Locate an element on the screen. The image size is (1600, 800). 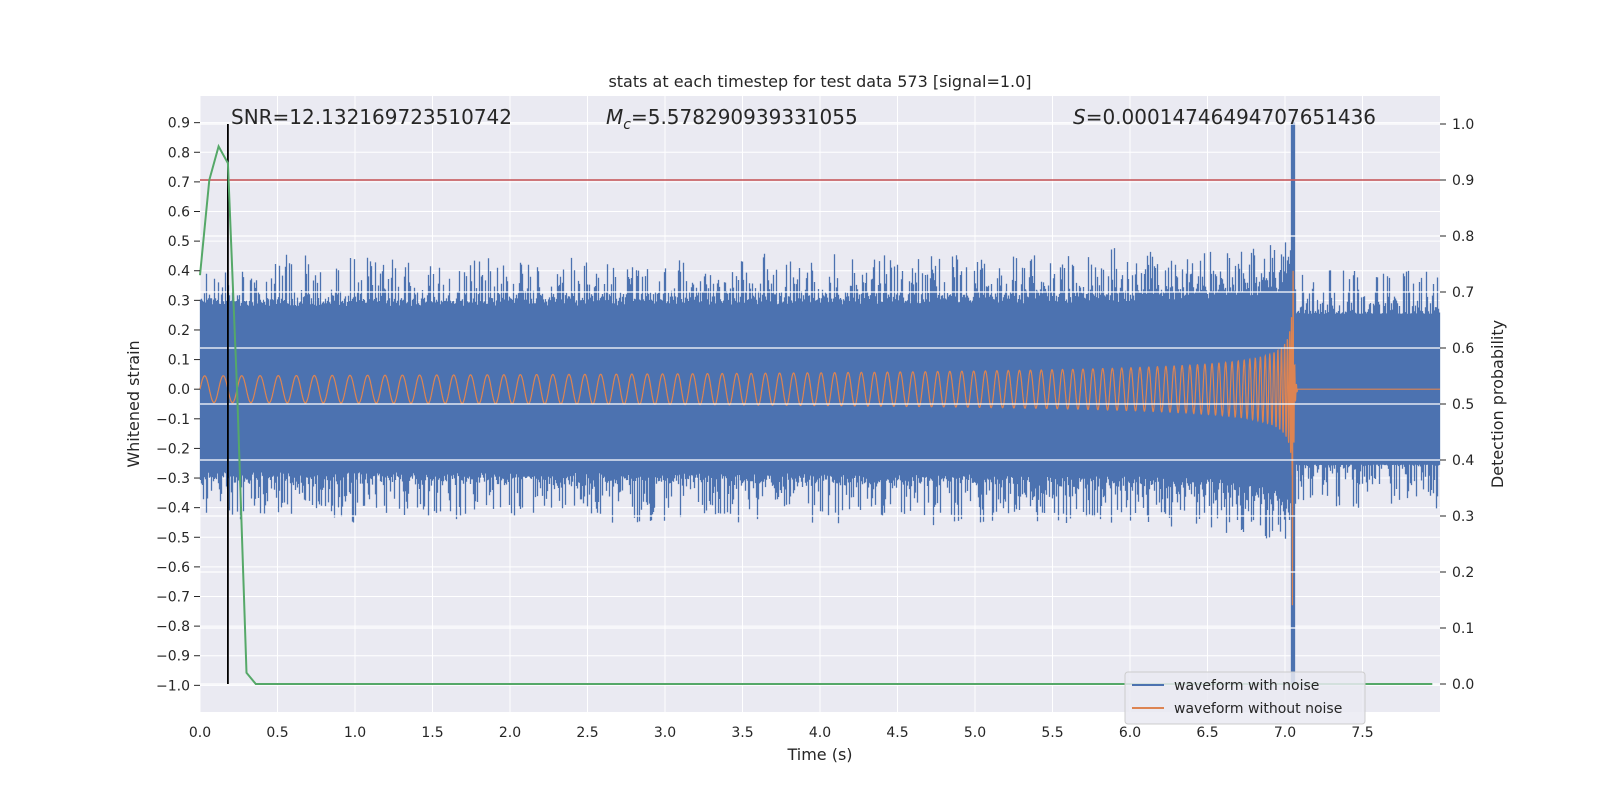
x-tick-label: 0.0 is located at coordinates (200, 733).